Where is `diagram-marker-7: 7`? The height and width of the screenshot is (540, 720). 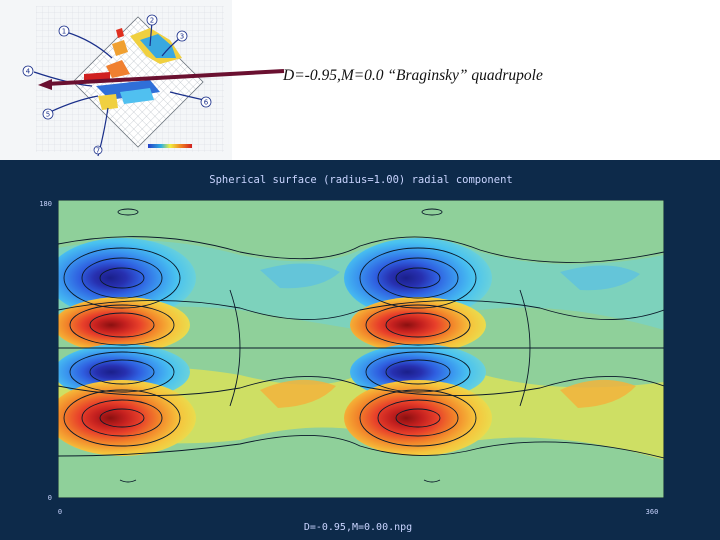 diagram-marker-7: 7 is located at coordinates (98, 150).